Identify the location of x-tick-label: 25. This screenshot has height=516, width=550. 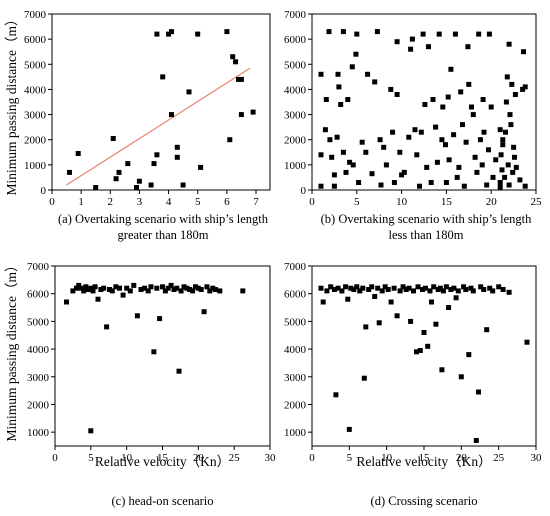
(235, 458).